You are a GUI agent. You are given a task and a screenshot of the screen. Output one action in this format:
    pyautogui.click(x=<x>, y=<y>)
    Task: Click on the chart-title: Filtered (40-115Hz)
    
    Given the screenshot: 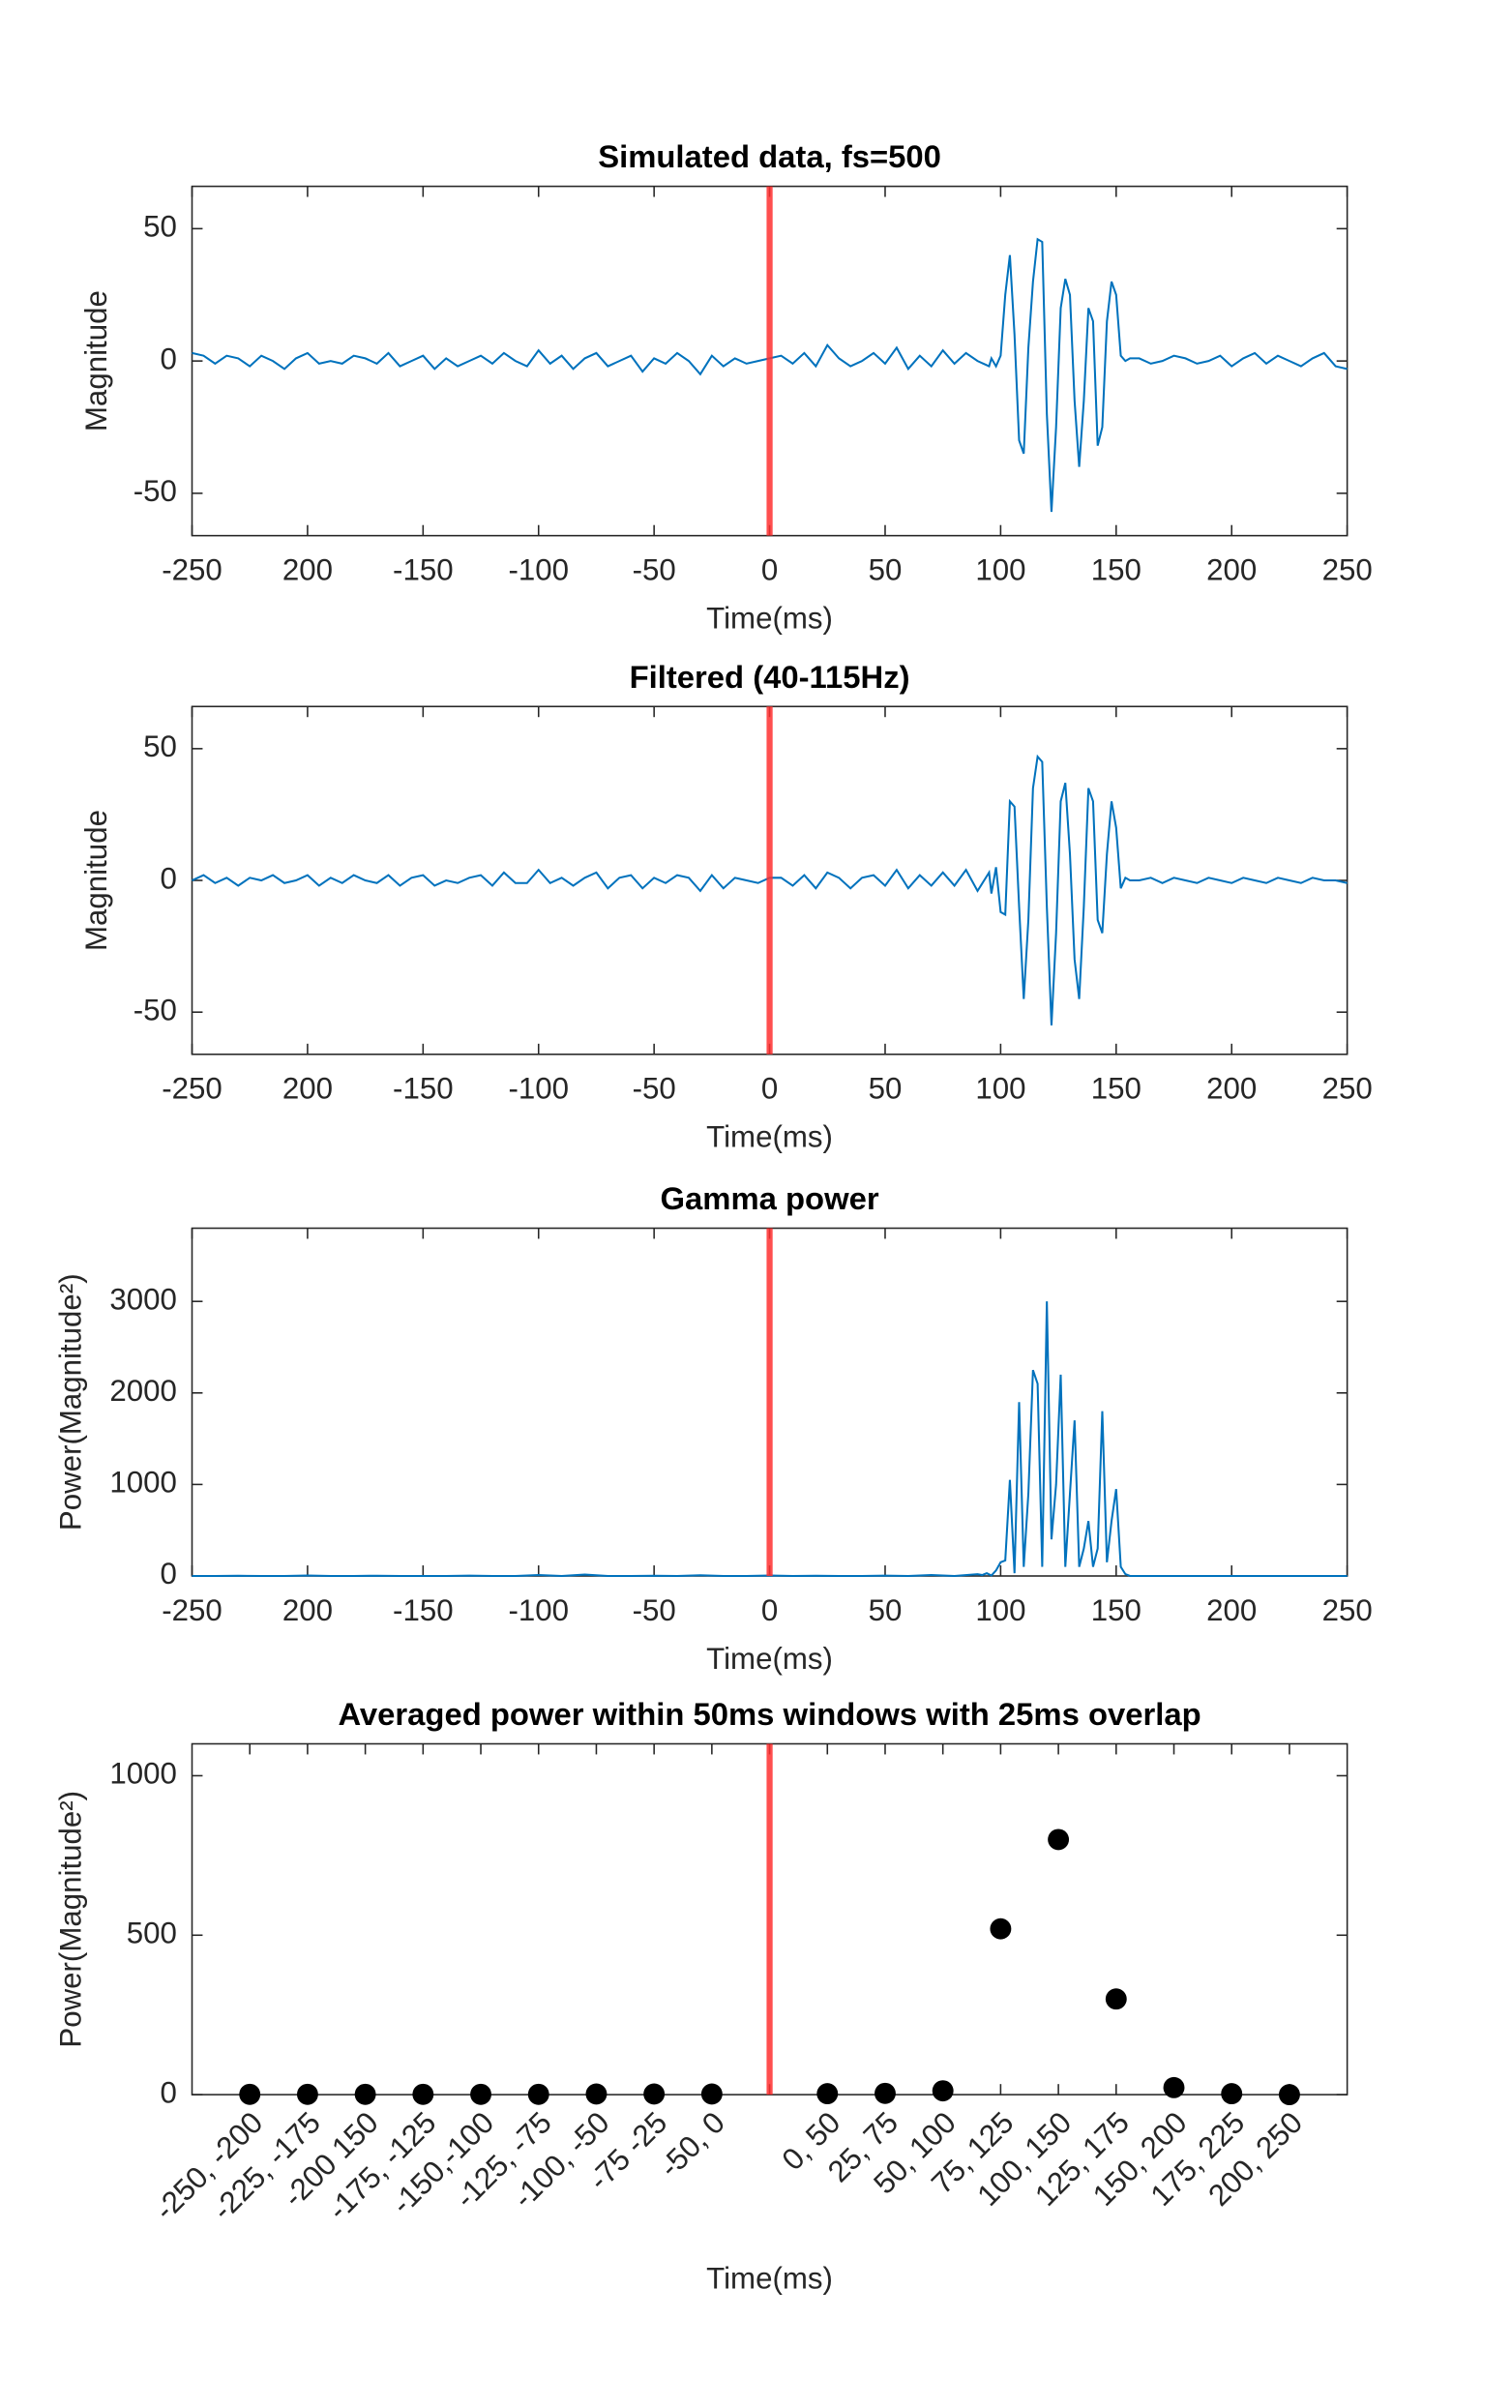 What is the action you would take?
    pyautogui.click(x=770, y=677)
    